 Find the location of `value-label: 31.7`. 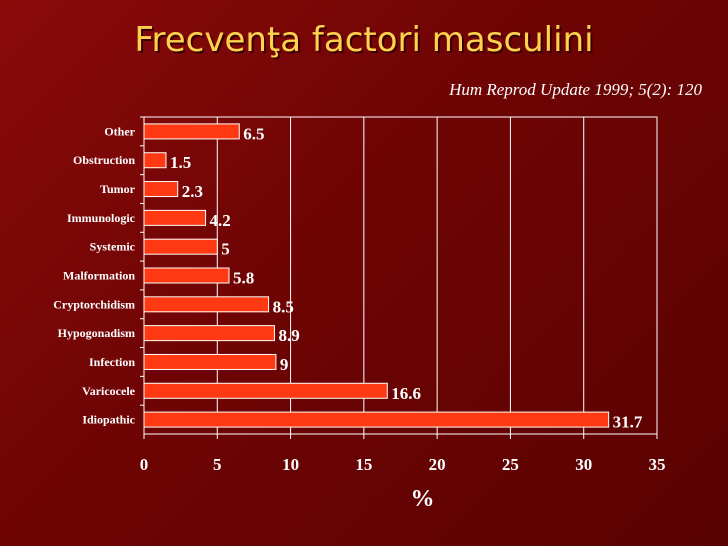

value-label: 31.7 is located at coordinates (628, 422).